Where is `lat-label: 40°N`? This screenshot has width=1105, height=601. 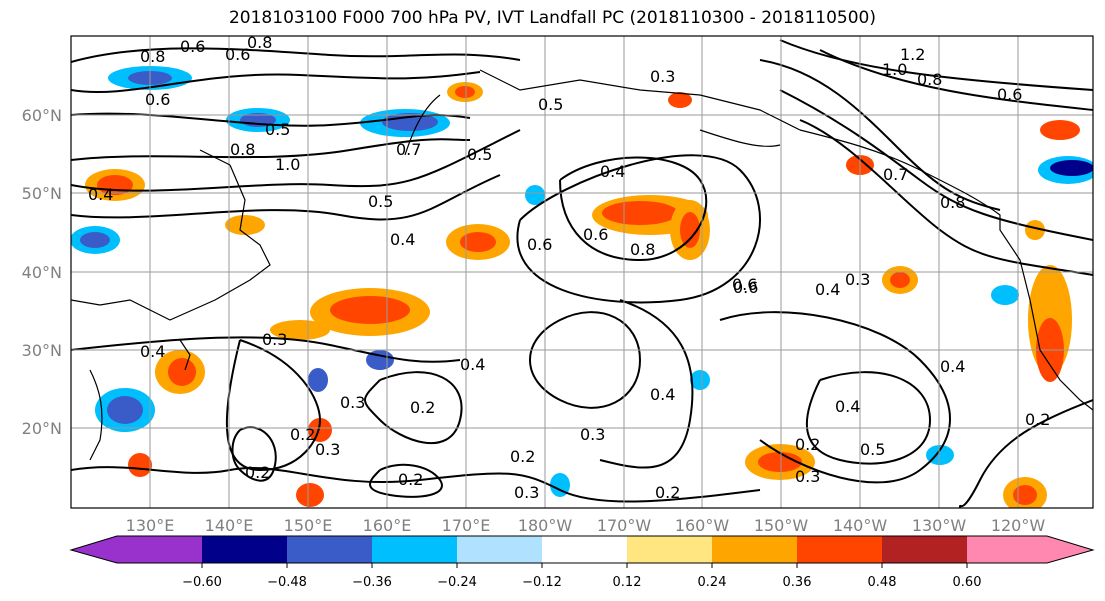 lat-label: 40°N is located at coordinates (42, 272).